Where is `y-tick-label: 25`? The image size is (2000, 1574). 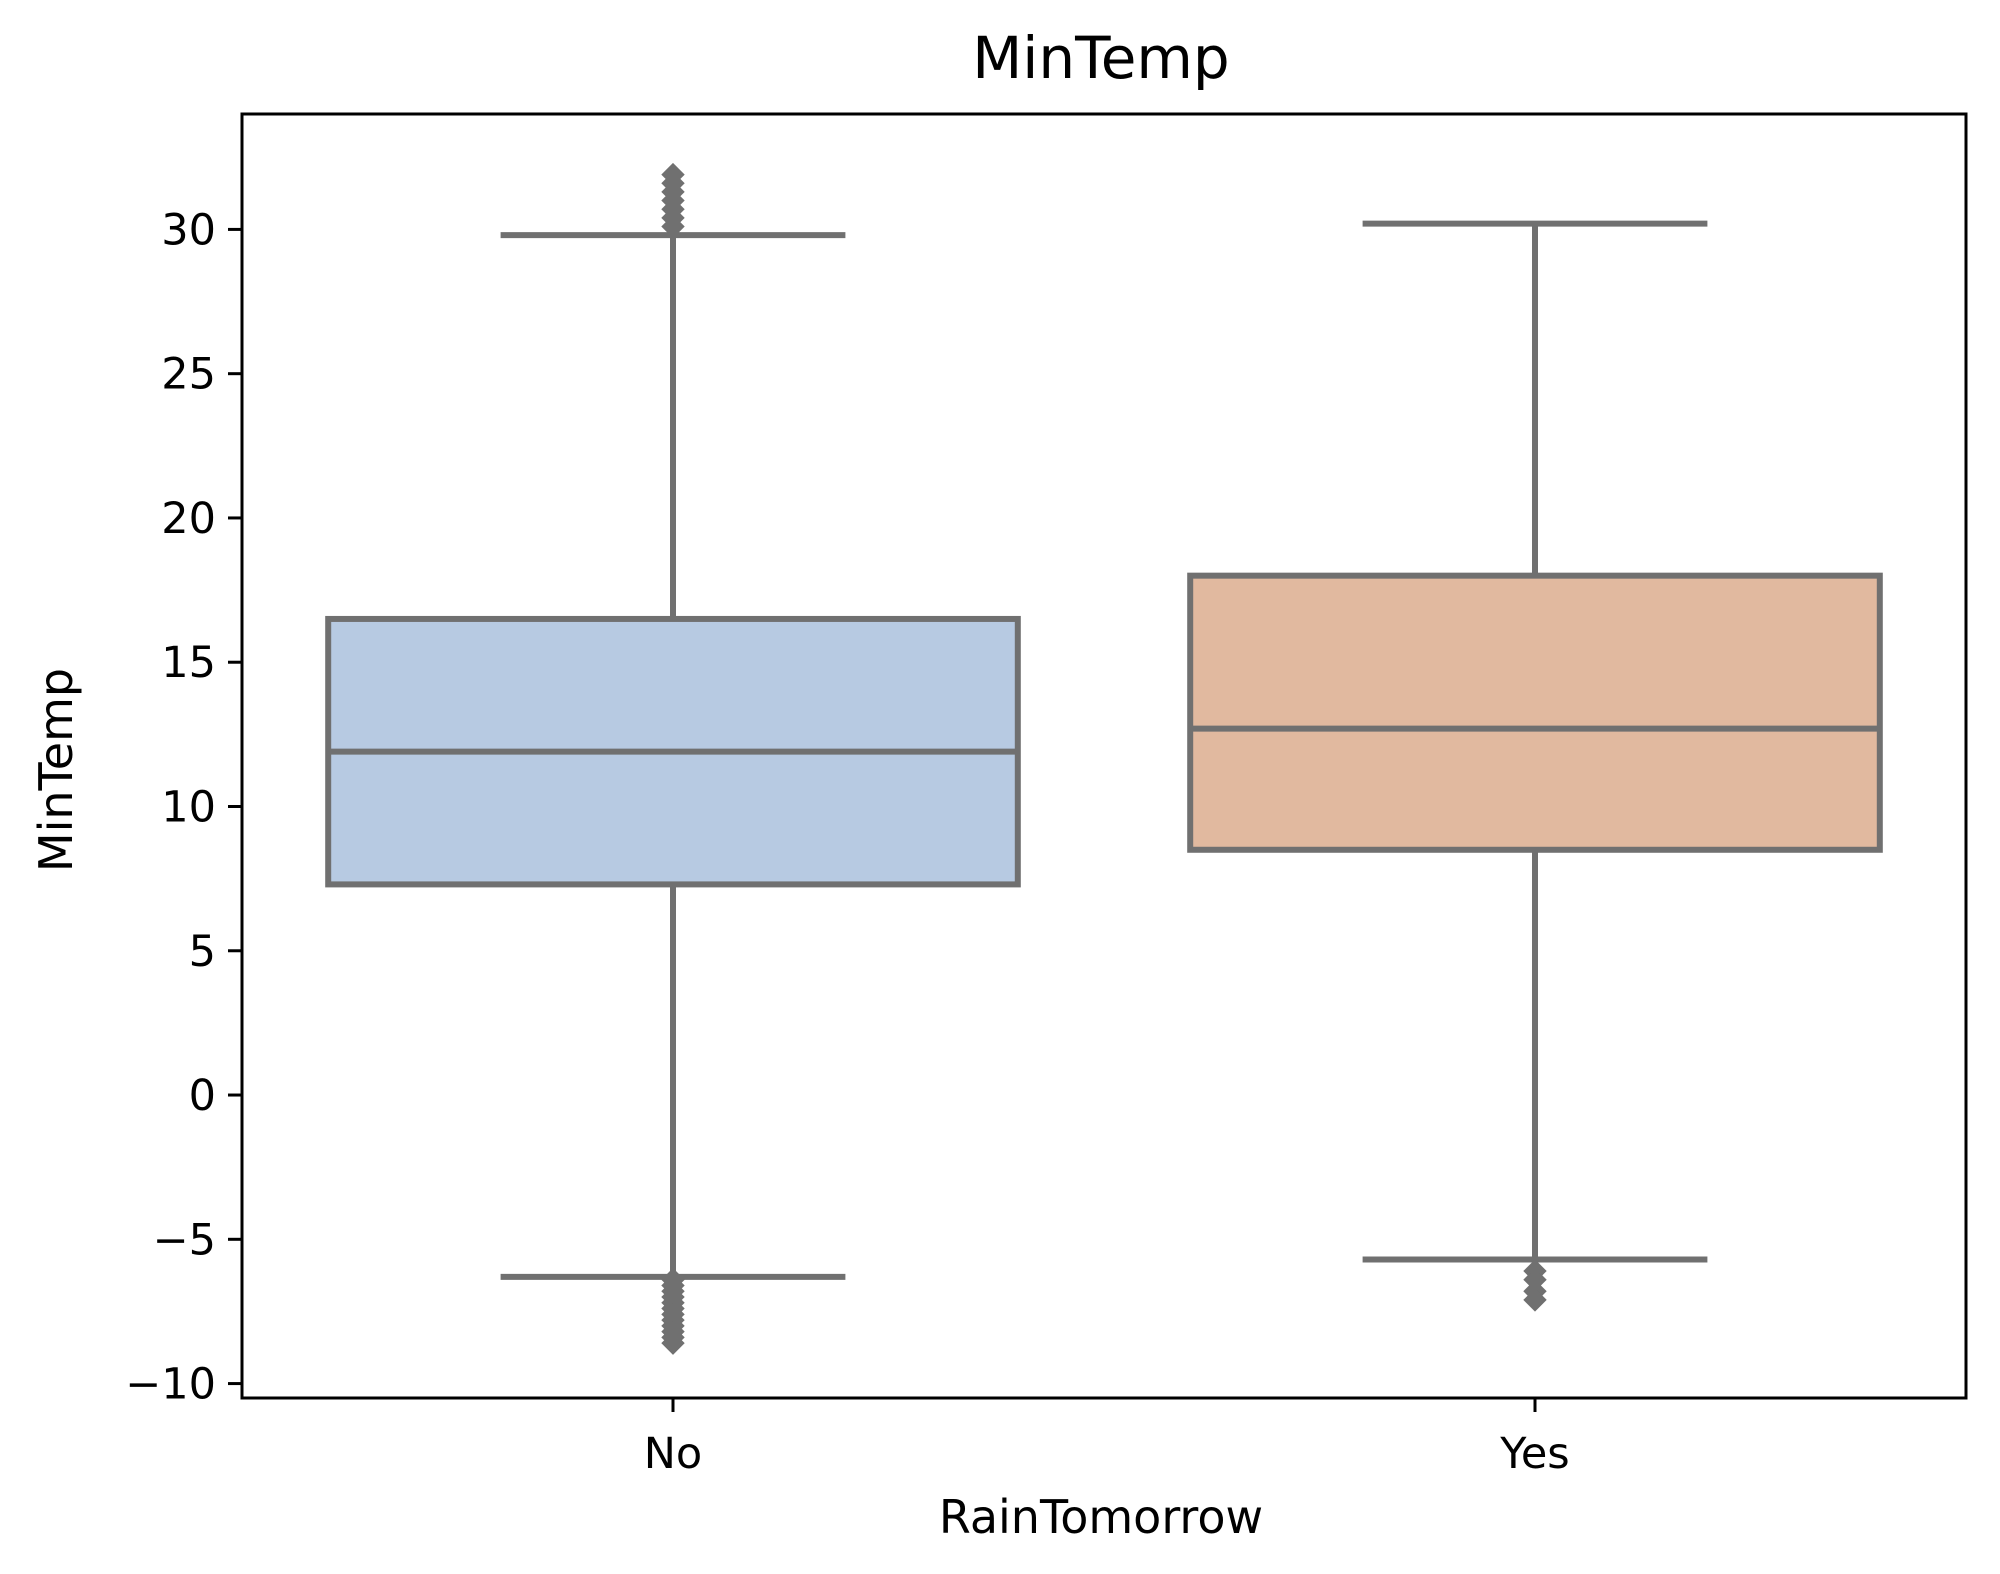
y-tick-label: 25 is located at coordinates (188, 375).